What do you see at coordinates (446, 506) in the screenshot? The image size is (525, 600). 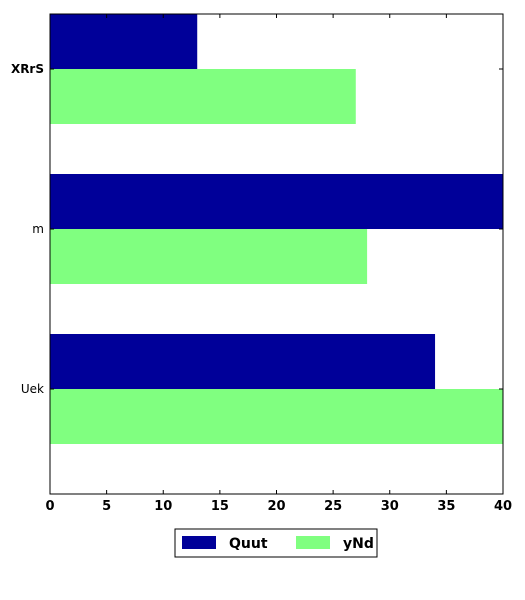 I see `x-tick-label: 35` at bounding box center [446, 506].